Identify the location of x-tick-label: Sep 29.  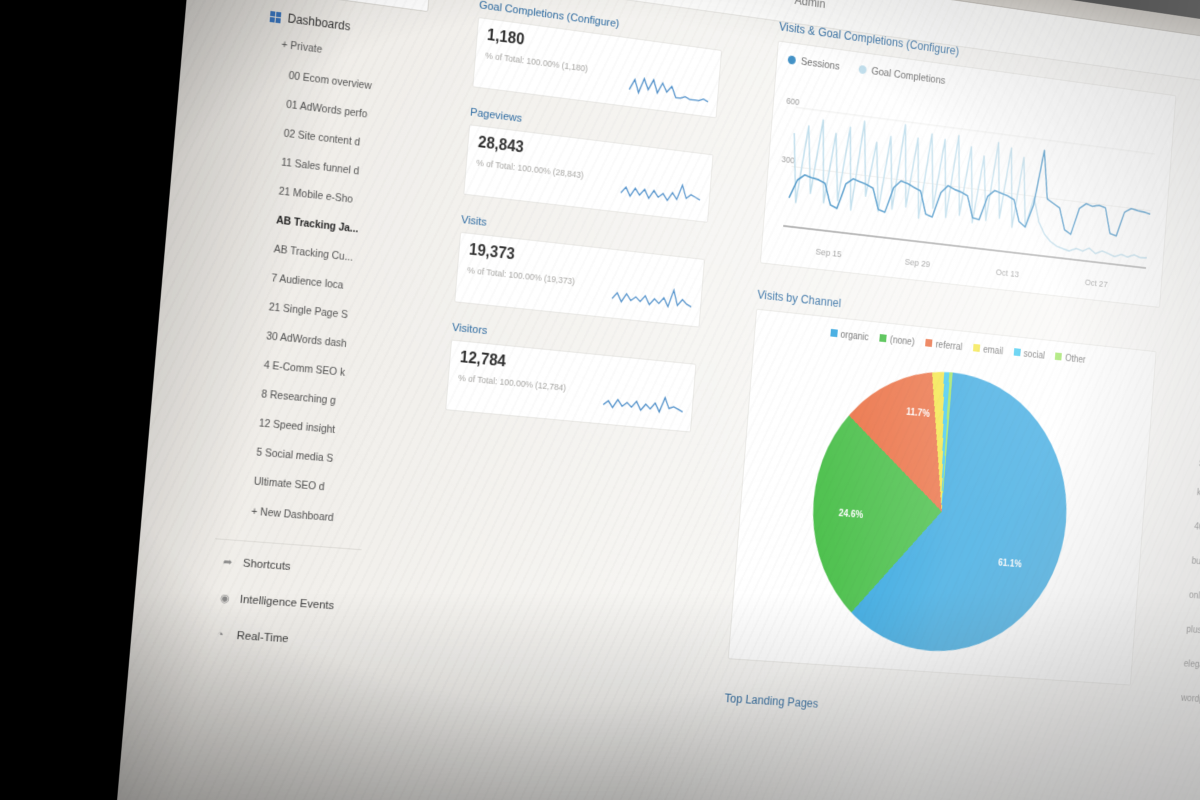
(917, 263).